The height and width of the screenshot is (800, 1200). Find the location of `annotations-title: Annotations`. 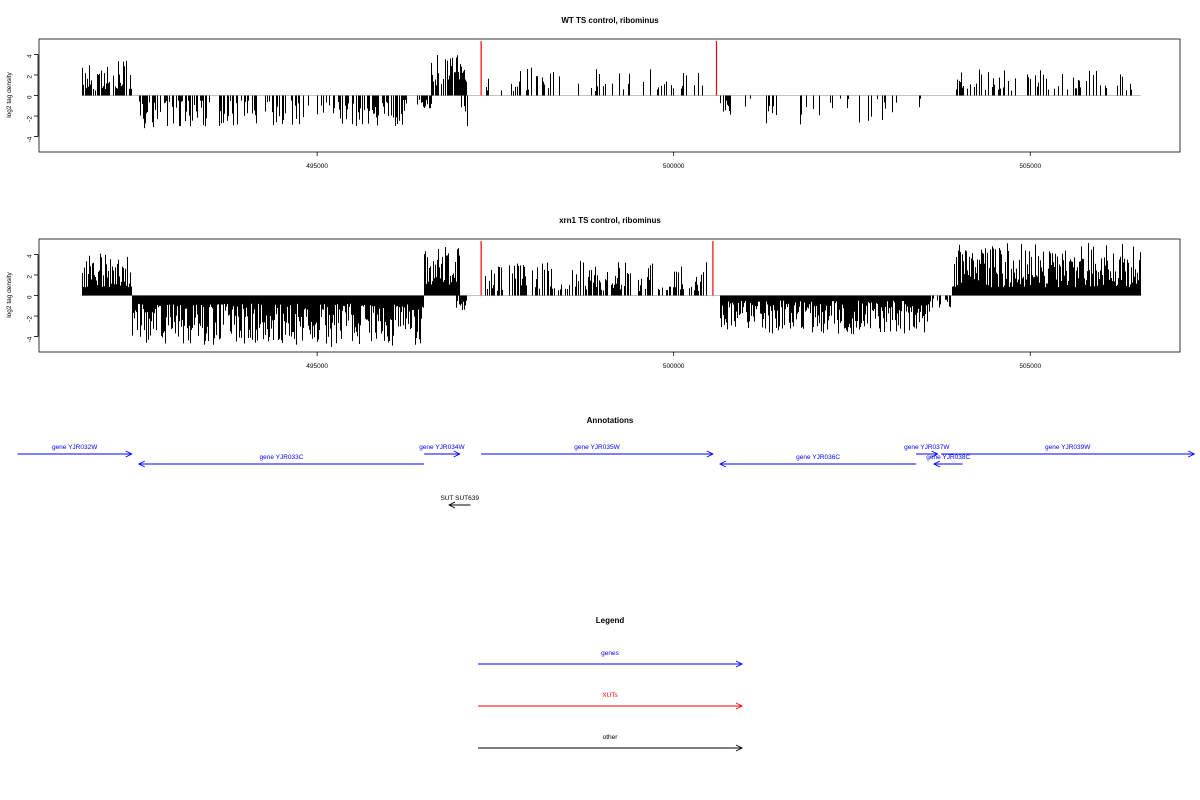

annotations-title: Annotations is located at coordinates (610, 420).